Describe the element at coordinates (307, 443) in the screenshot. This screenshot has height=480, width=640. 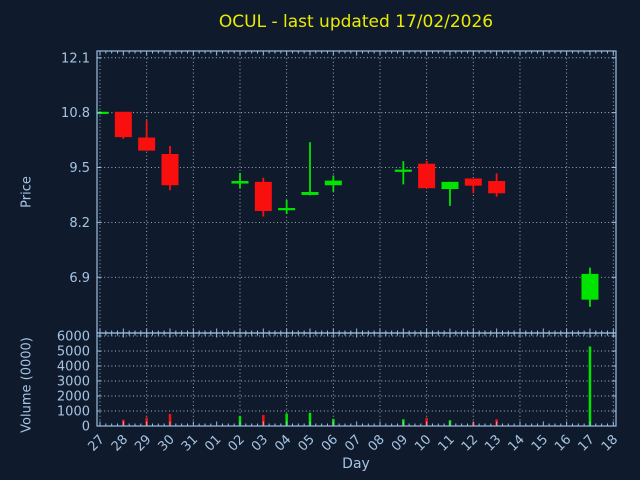
I see `day-tick-05: 05` at that location.